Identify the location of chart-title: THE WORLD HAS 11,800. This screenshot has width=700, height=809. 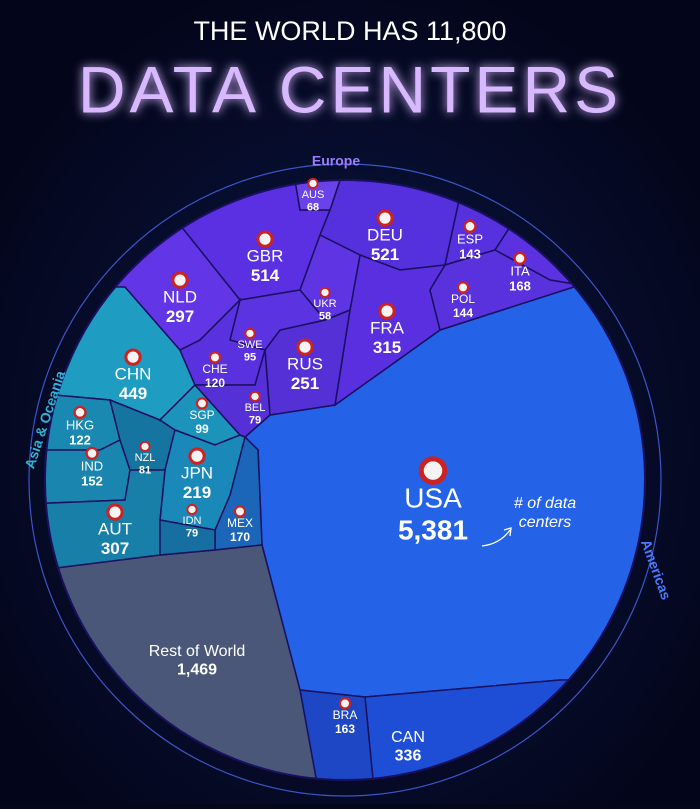
(349, 31).